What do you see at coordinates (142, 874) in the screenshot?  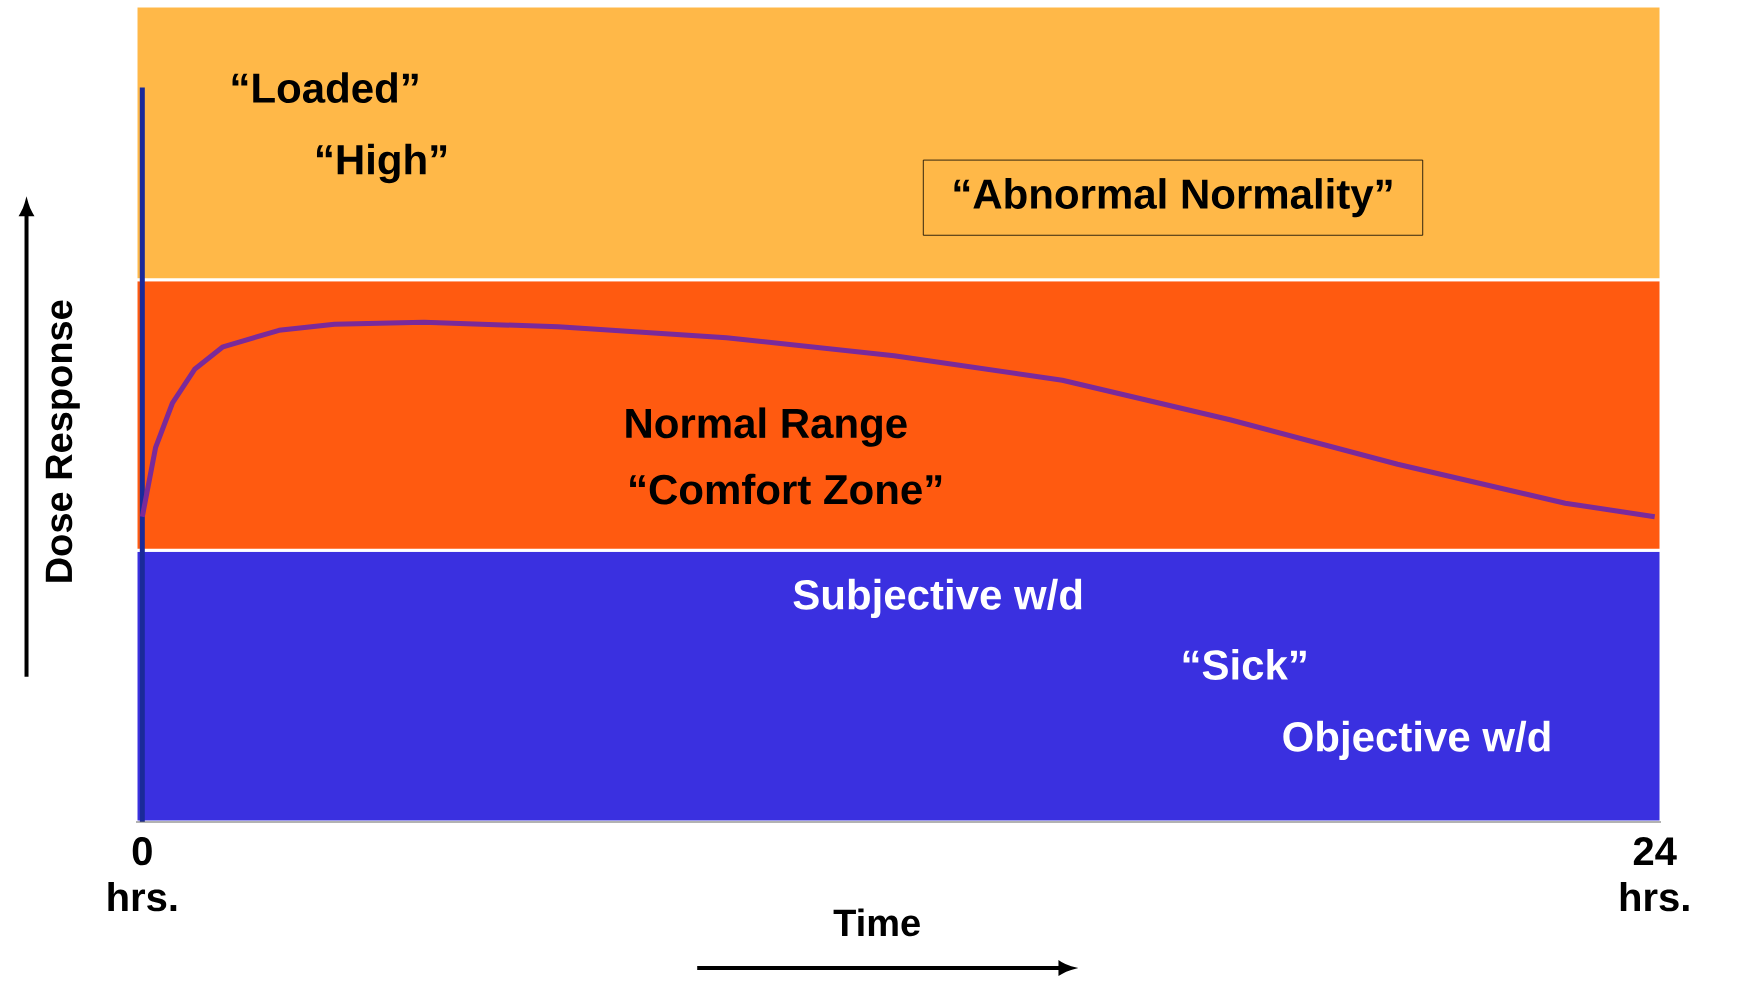 I see `x-tick-label: 0 hrs.` at bounding box center [142, 874].